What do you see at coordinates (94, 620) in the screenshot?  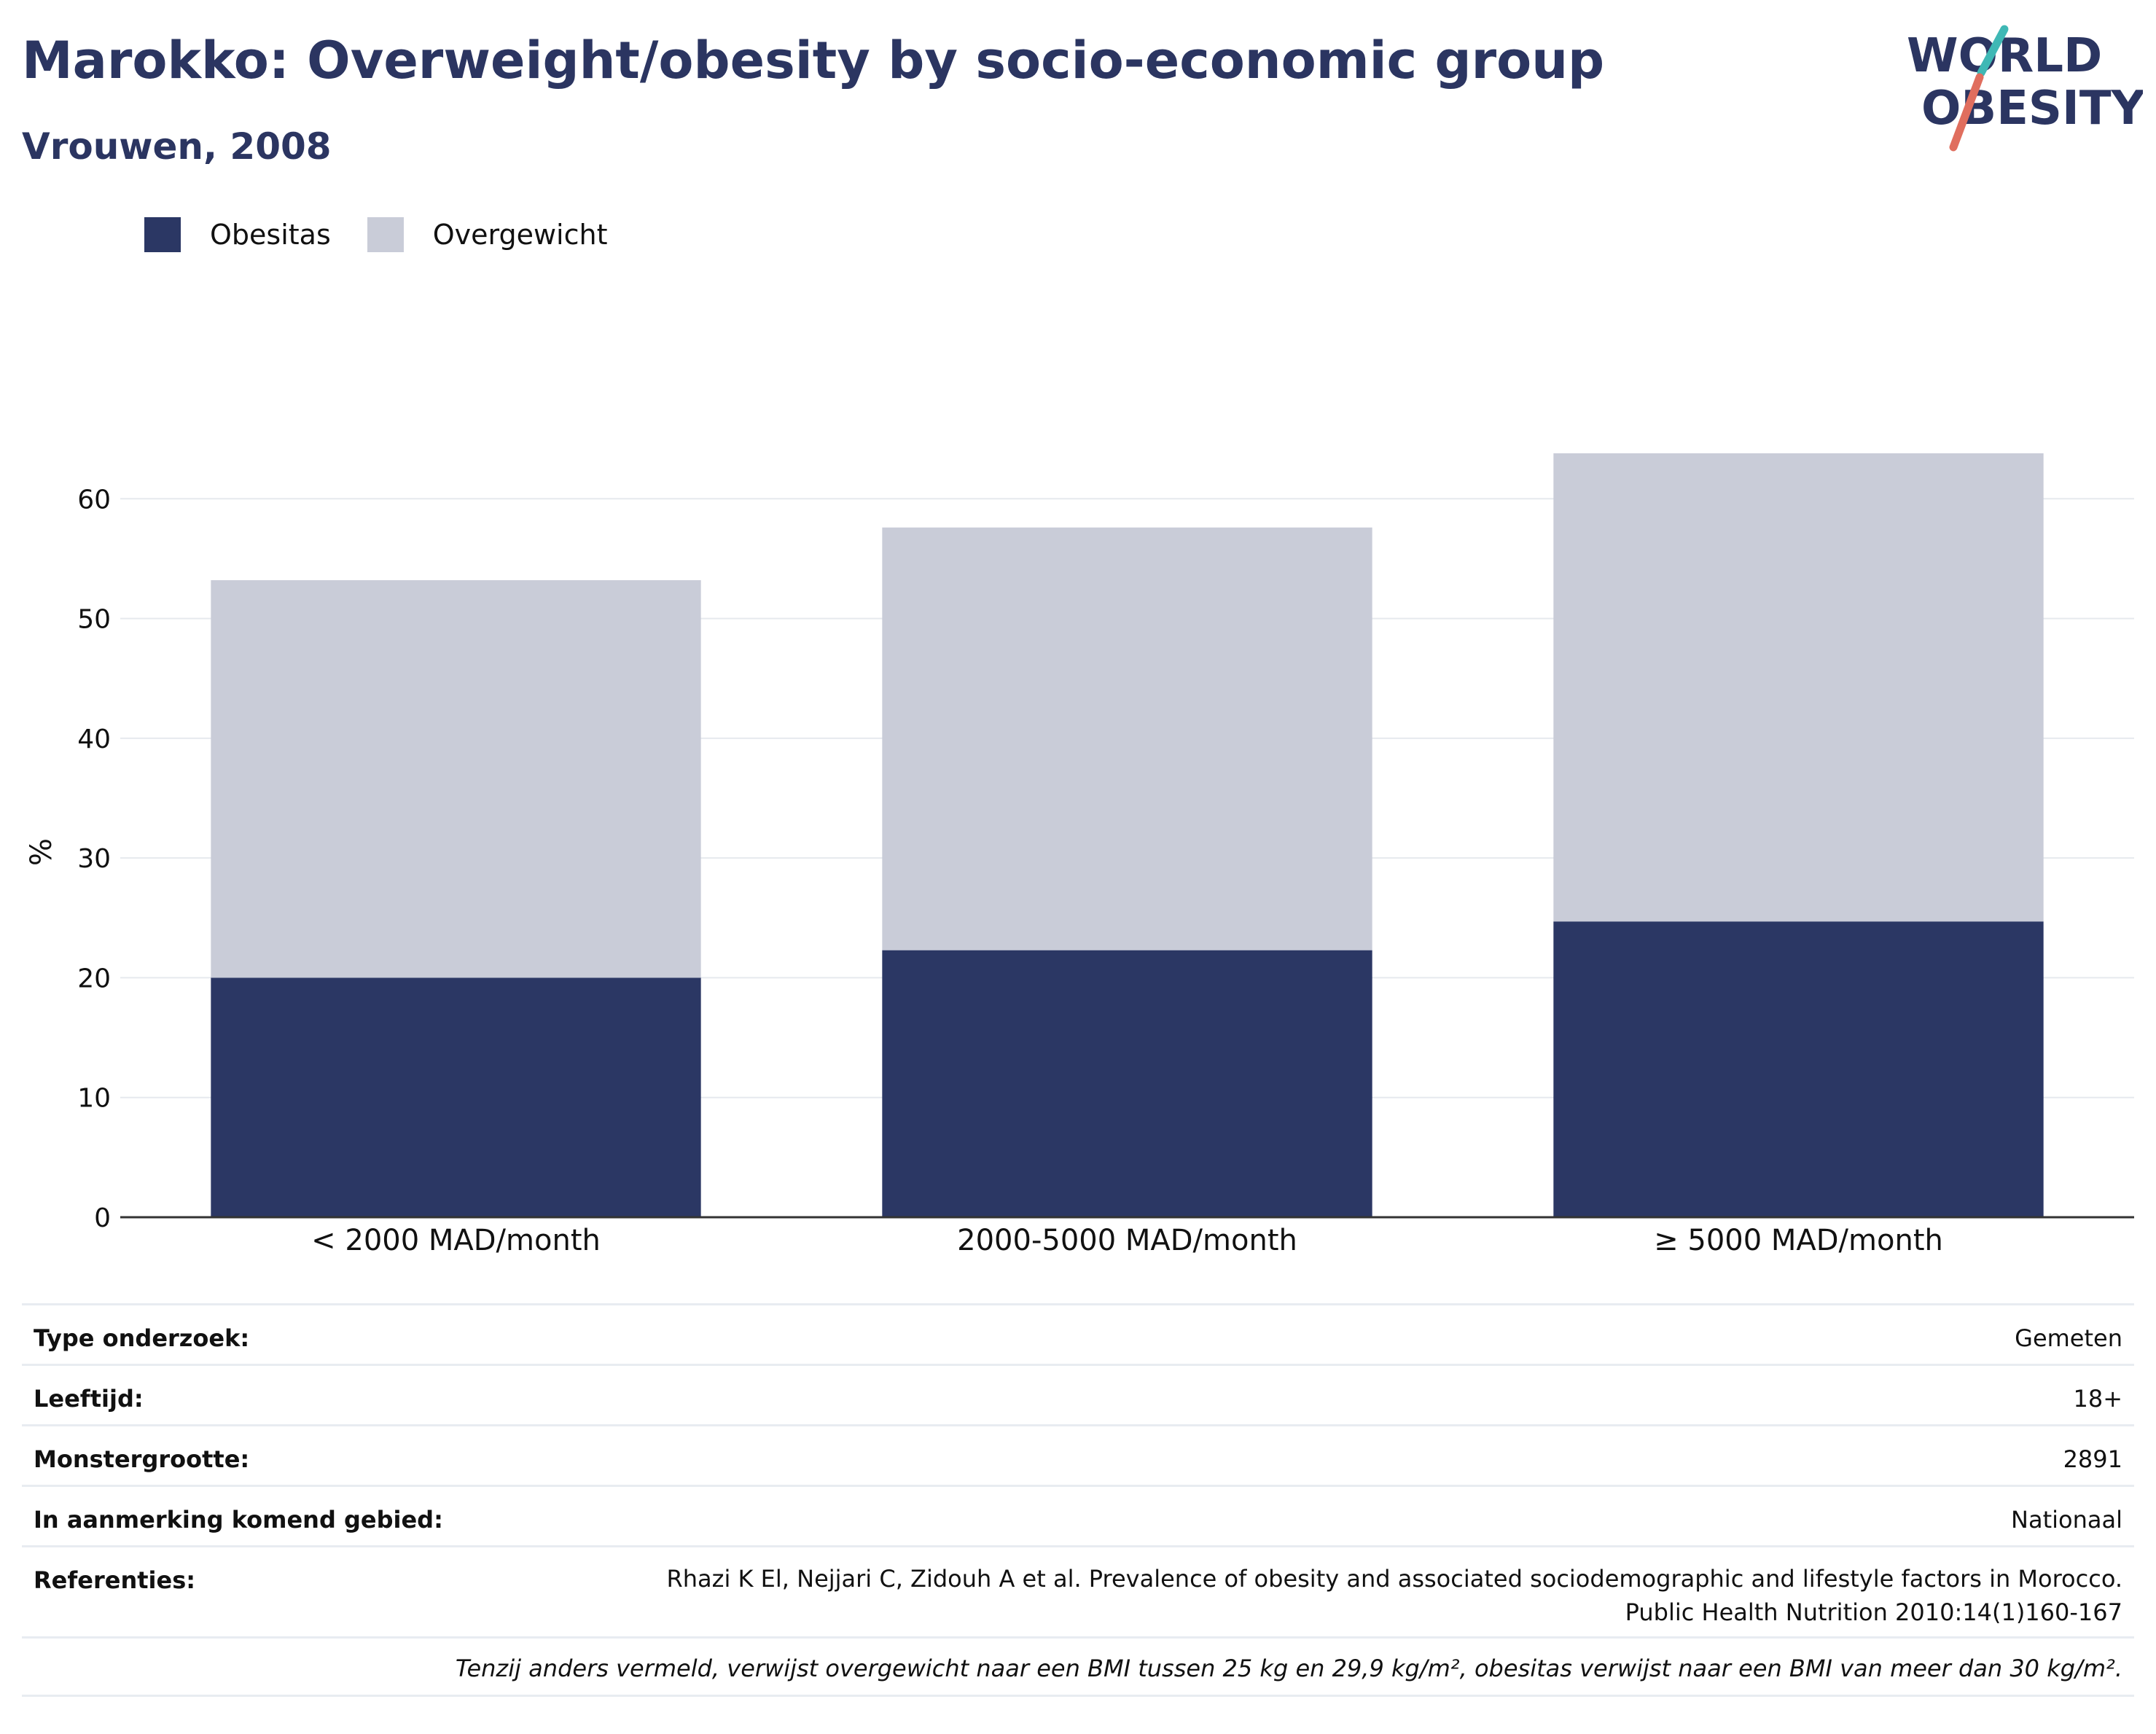 I see `y-tick-label: 50` at bounding box center [94, 620].